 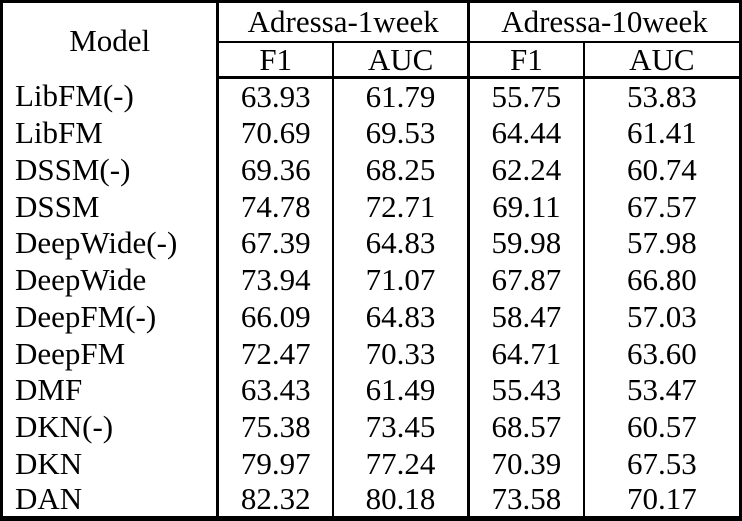 I want to click on value-cell: 69.11, so click(x=525, y=206).